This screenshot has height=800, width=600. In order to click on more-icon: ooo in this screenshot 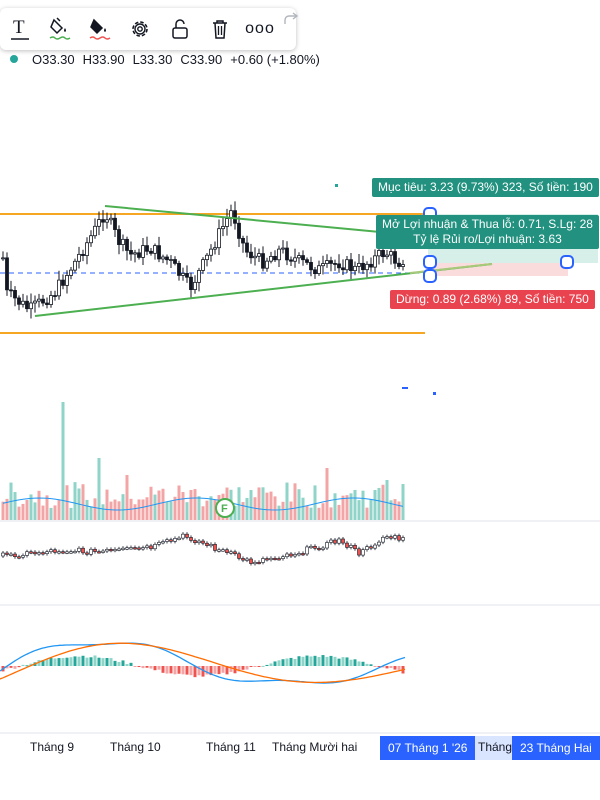, I will do `click(260, 28)`.